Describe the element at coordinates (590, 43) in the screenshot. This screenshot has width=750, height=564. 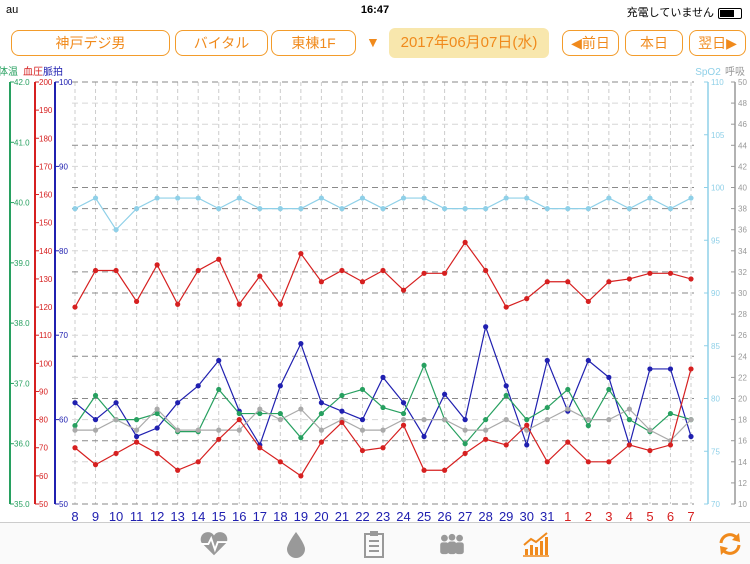
I see `prev-day-button: ◀前日` at that location.